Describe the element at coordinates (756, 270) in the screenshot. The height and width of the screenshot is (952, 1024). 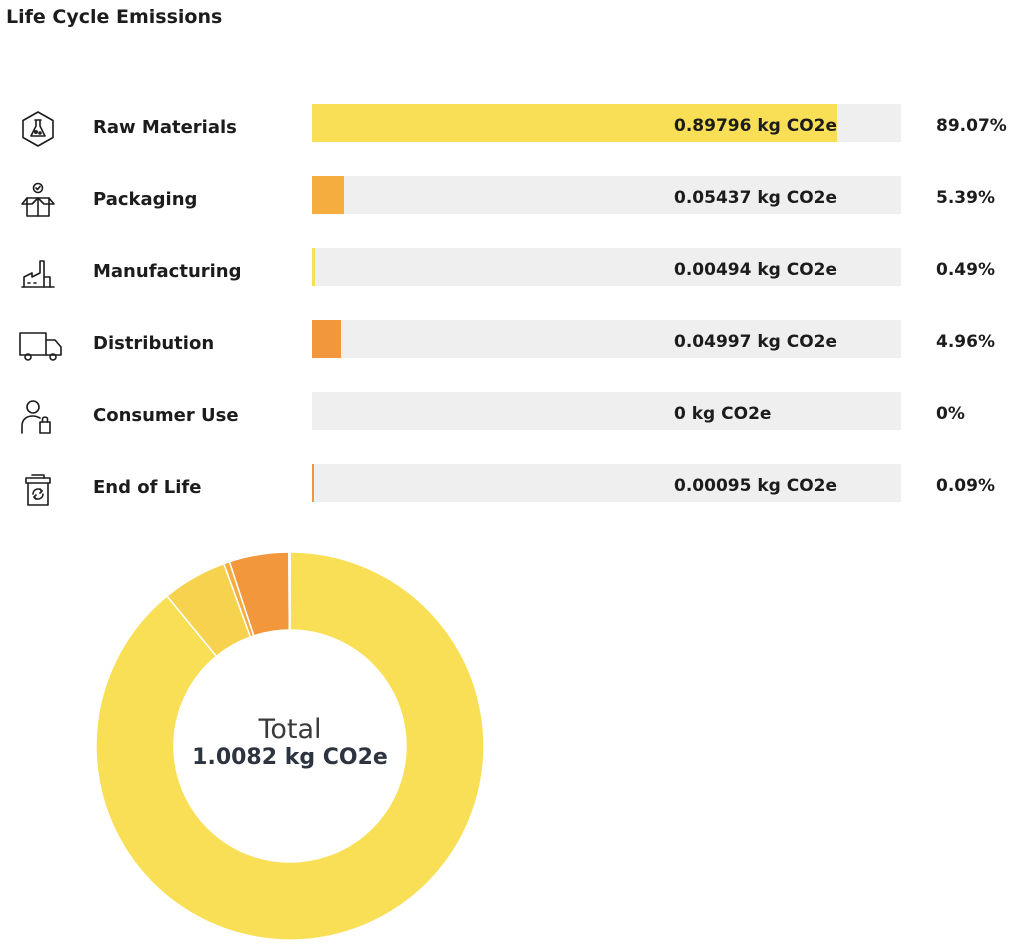
I see `emission-amount: 0.00494 kg CO2e` at that location.